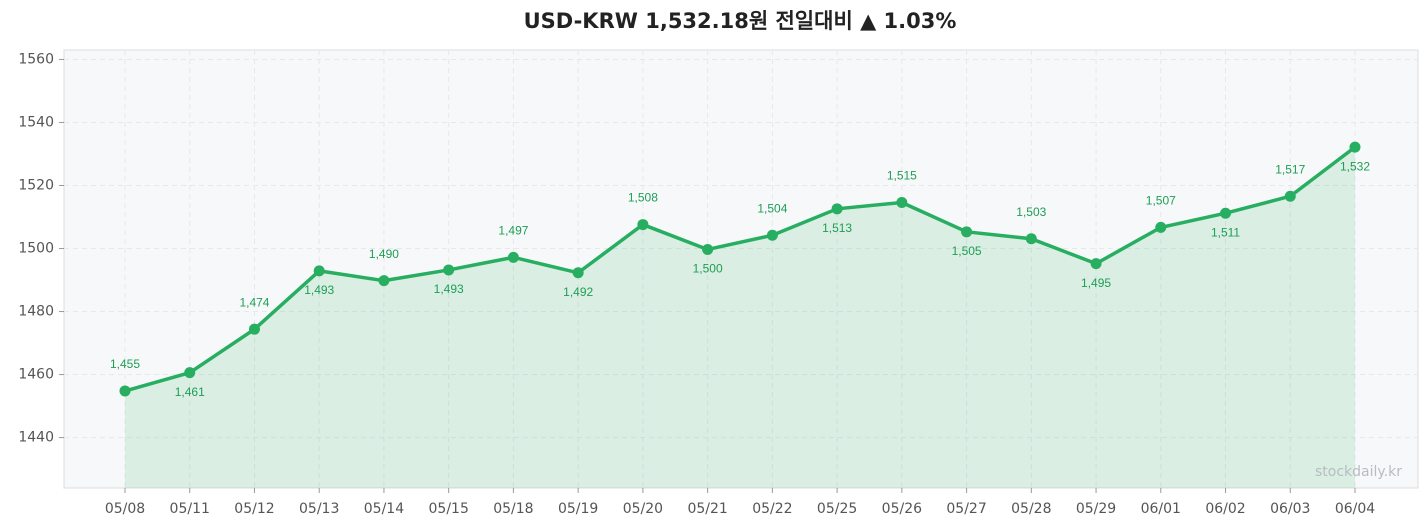 The image size is (1427, 532). I want to click on data-label: 1,497, so click(513, 231).